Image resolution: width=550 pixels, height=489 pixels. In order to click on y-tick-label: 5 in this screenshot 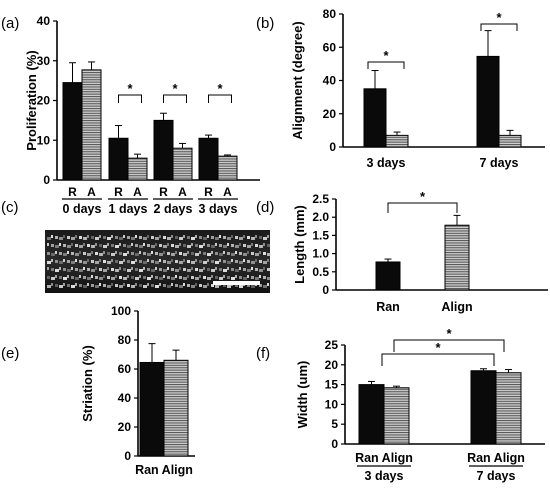, I will do `click(334, 424)`.